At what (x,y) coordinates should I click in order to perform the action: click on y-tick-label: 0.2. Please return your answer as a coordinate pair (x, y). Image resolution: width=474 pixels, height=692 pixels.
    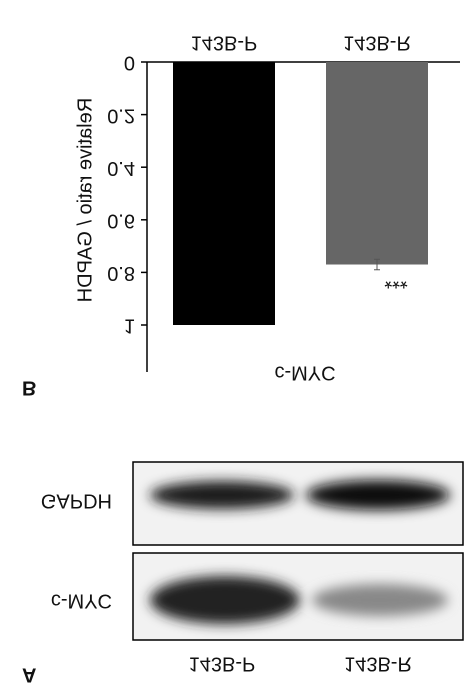
    Looking at the image, I should click on (121, 115).